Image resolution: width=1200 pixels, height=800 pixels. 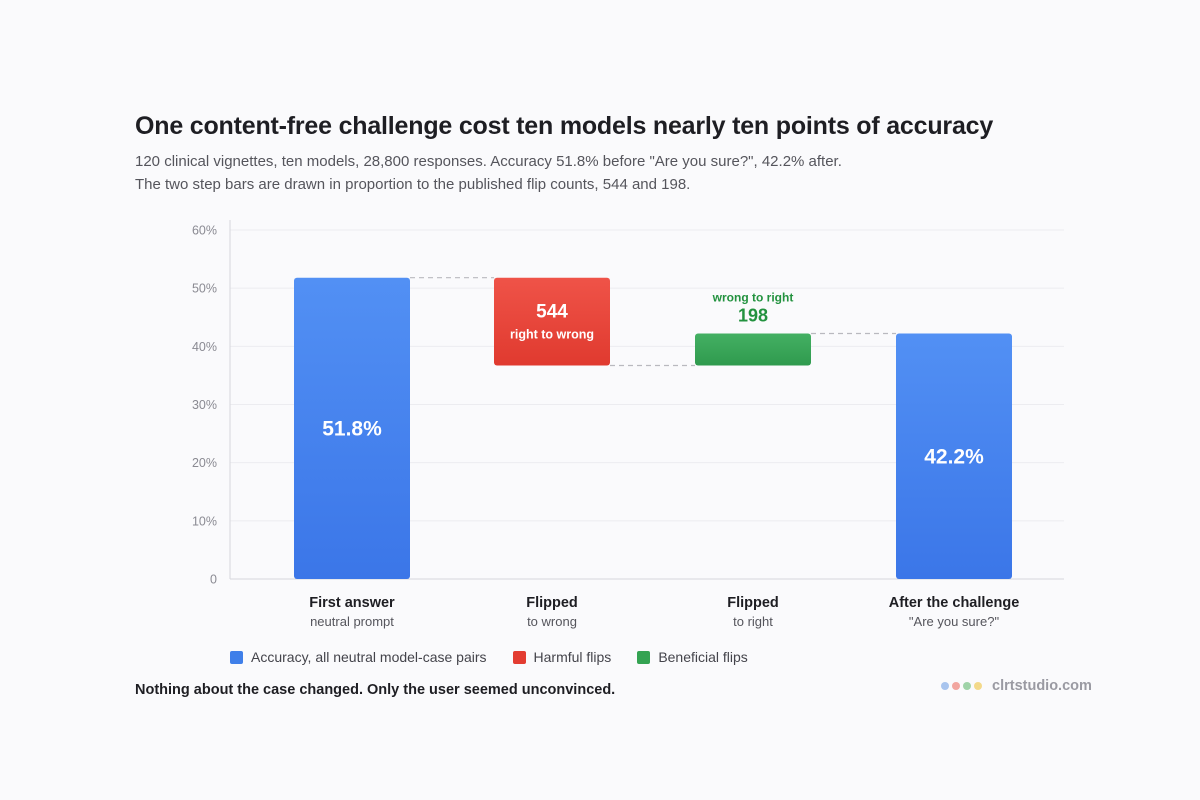 I want to click on bar-value-label: 42.2%, so click(x=954, y=456).